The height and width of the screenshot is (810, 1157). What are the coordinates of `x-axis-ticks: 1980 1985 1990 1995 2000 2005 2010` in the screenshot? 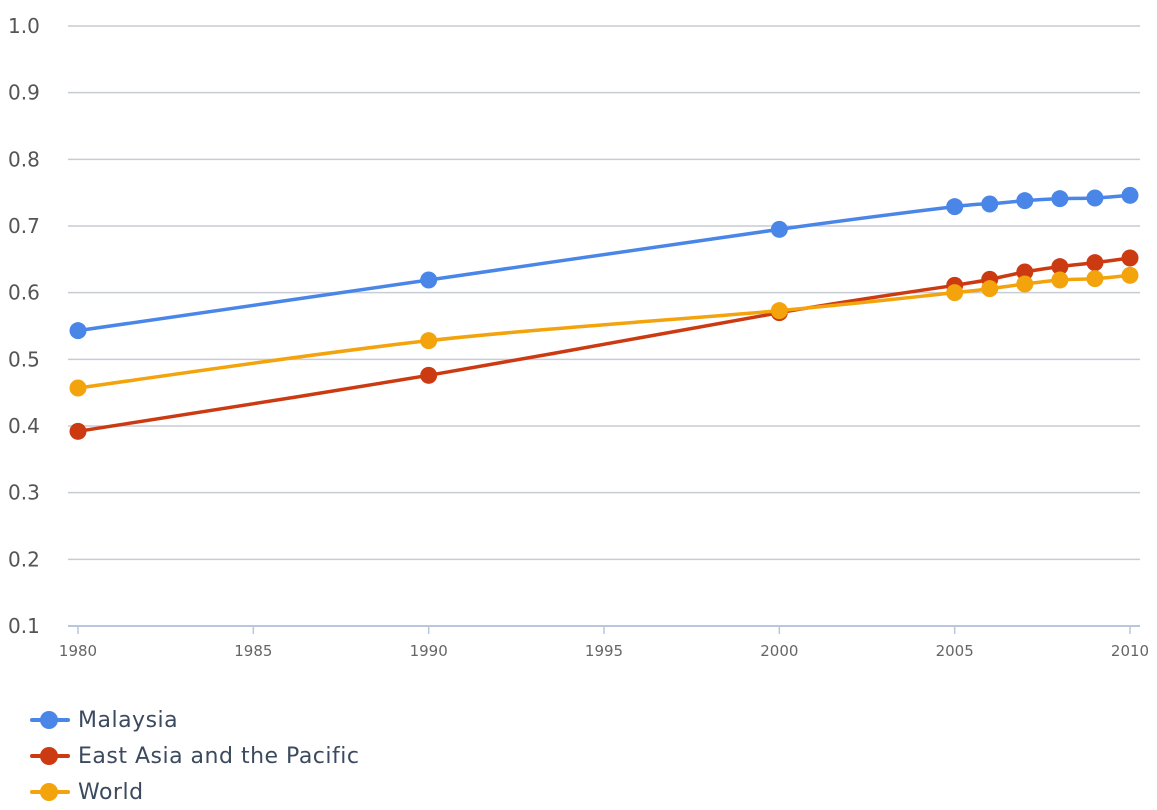 It's located at (604, 643).